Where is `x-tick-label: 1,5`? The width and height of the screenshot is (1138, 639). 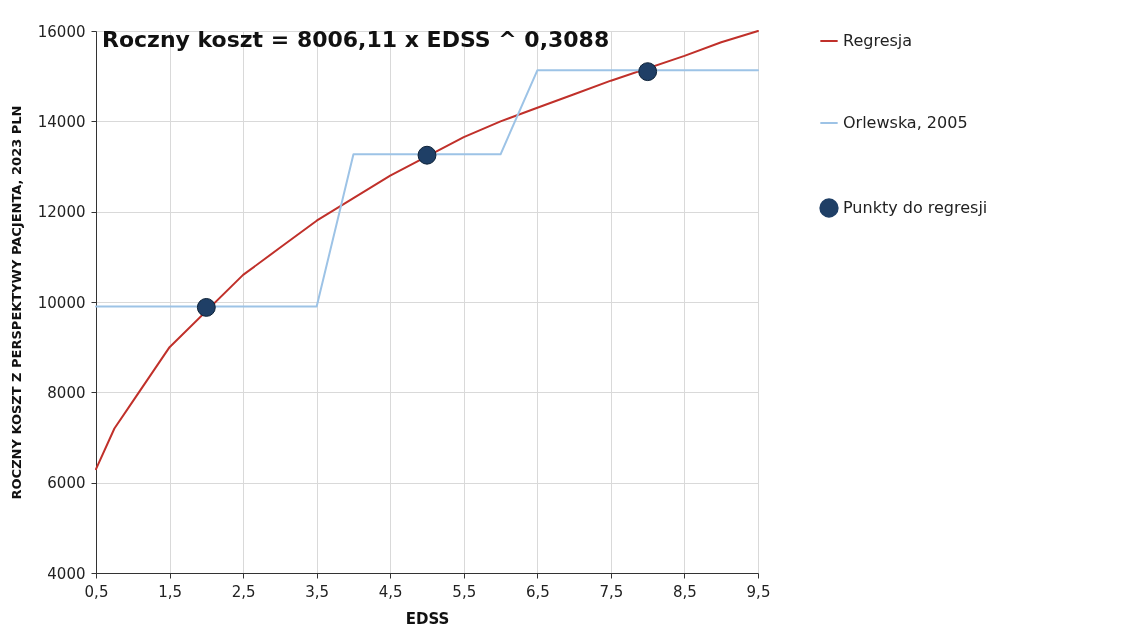 x-tick-label: 1,5 is located at coordinates (170, 591).